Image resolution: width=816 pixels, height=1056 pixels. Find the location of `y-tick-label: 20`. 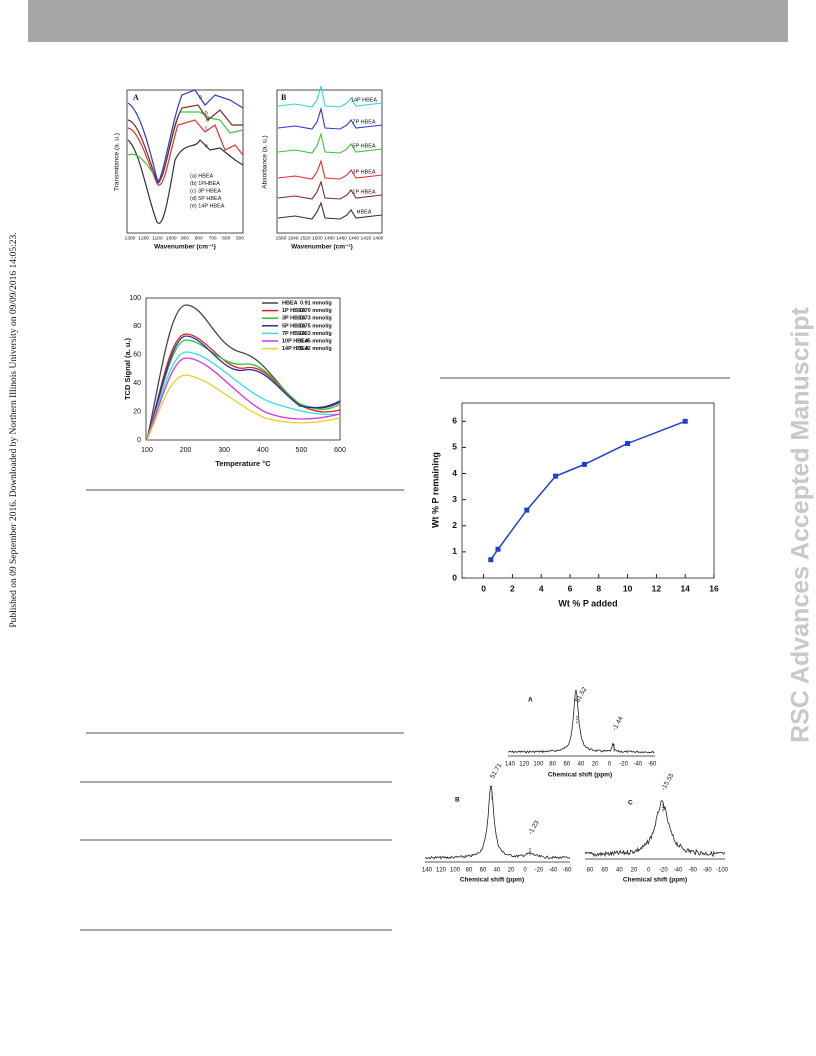

y-tick-label: 20 is located at coordinates (137, 411).